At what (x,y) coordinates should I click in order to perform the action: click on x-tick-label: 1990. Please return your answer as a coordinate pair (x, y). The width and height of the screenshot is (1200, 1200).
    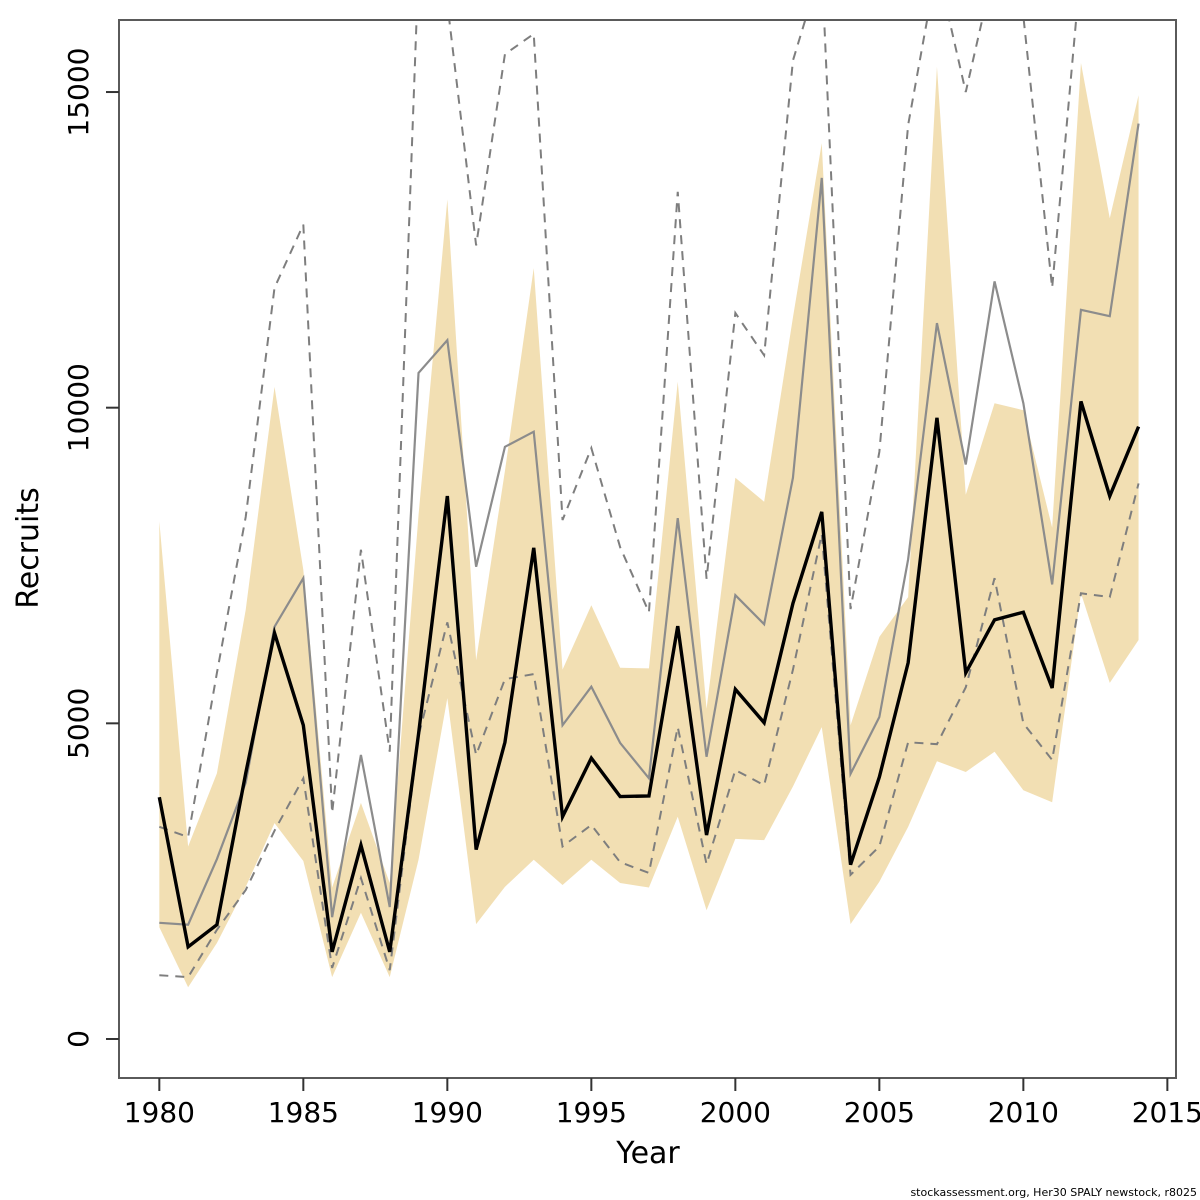
    Looking at the image, I should click on (447, 1112).